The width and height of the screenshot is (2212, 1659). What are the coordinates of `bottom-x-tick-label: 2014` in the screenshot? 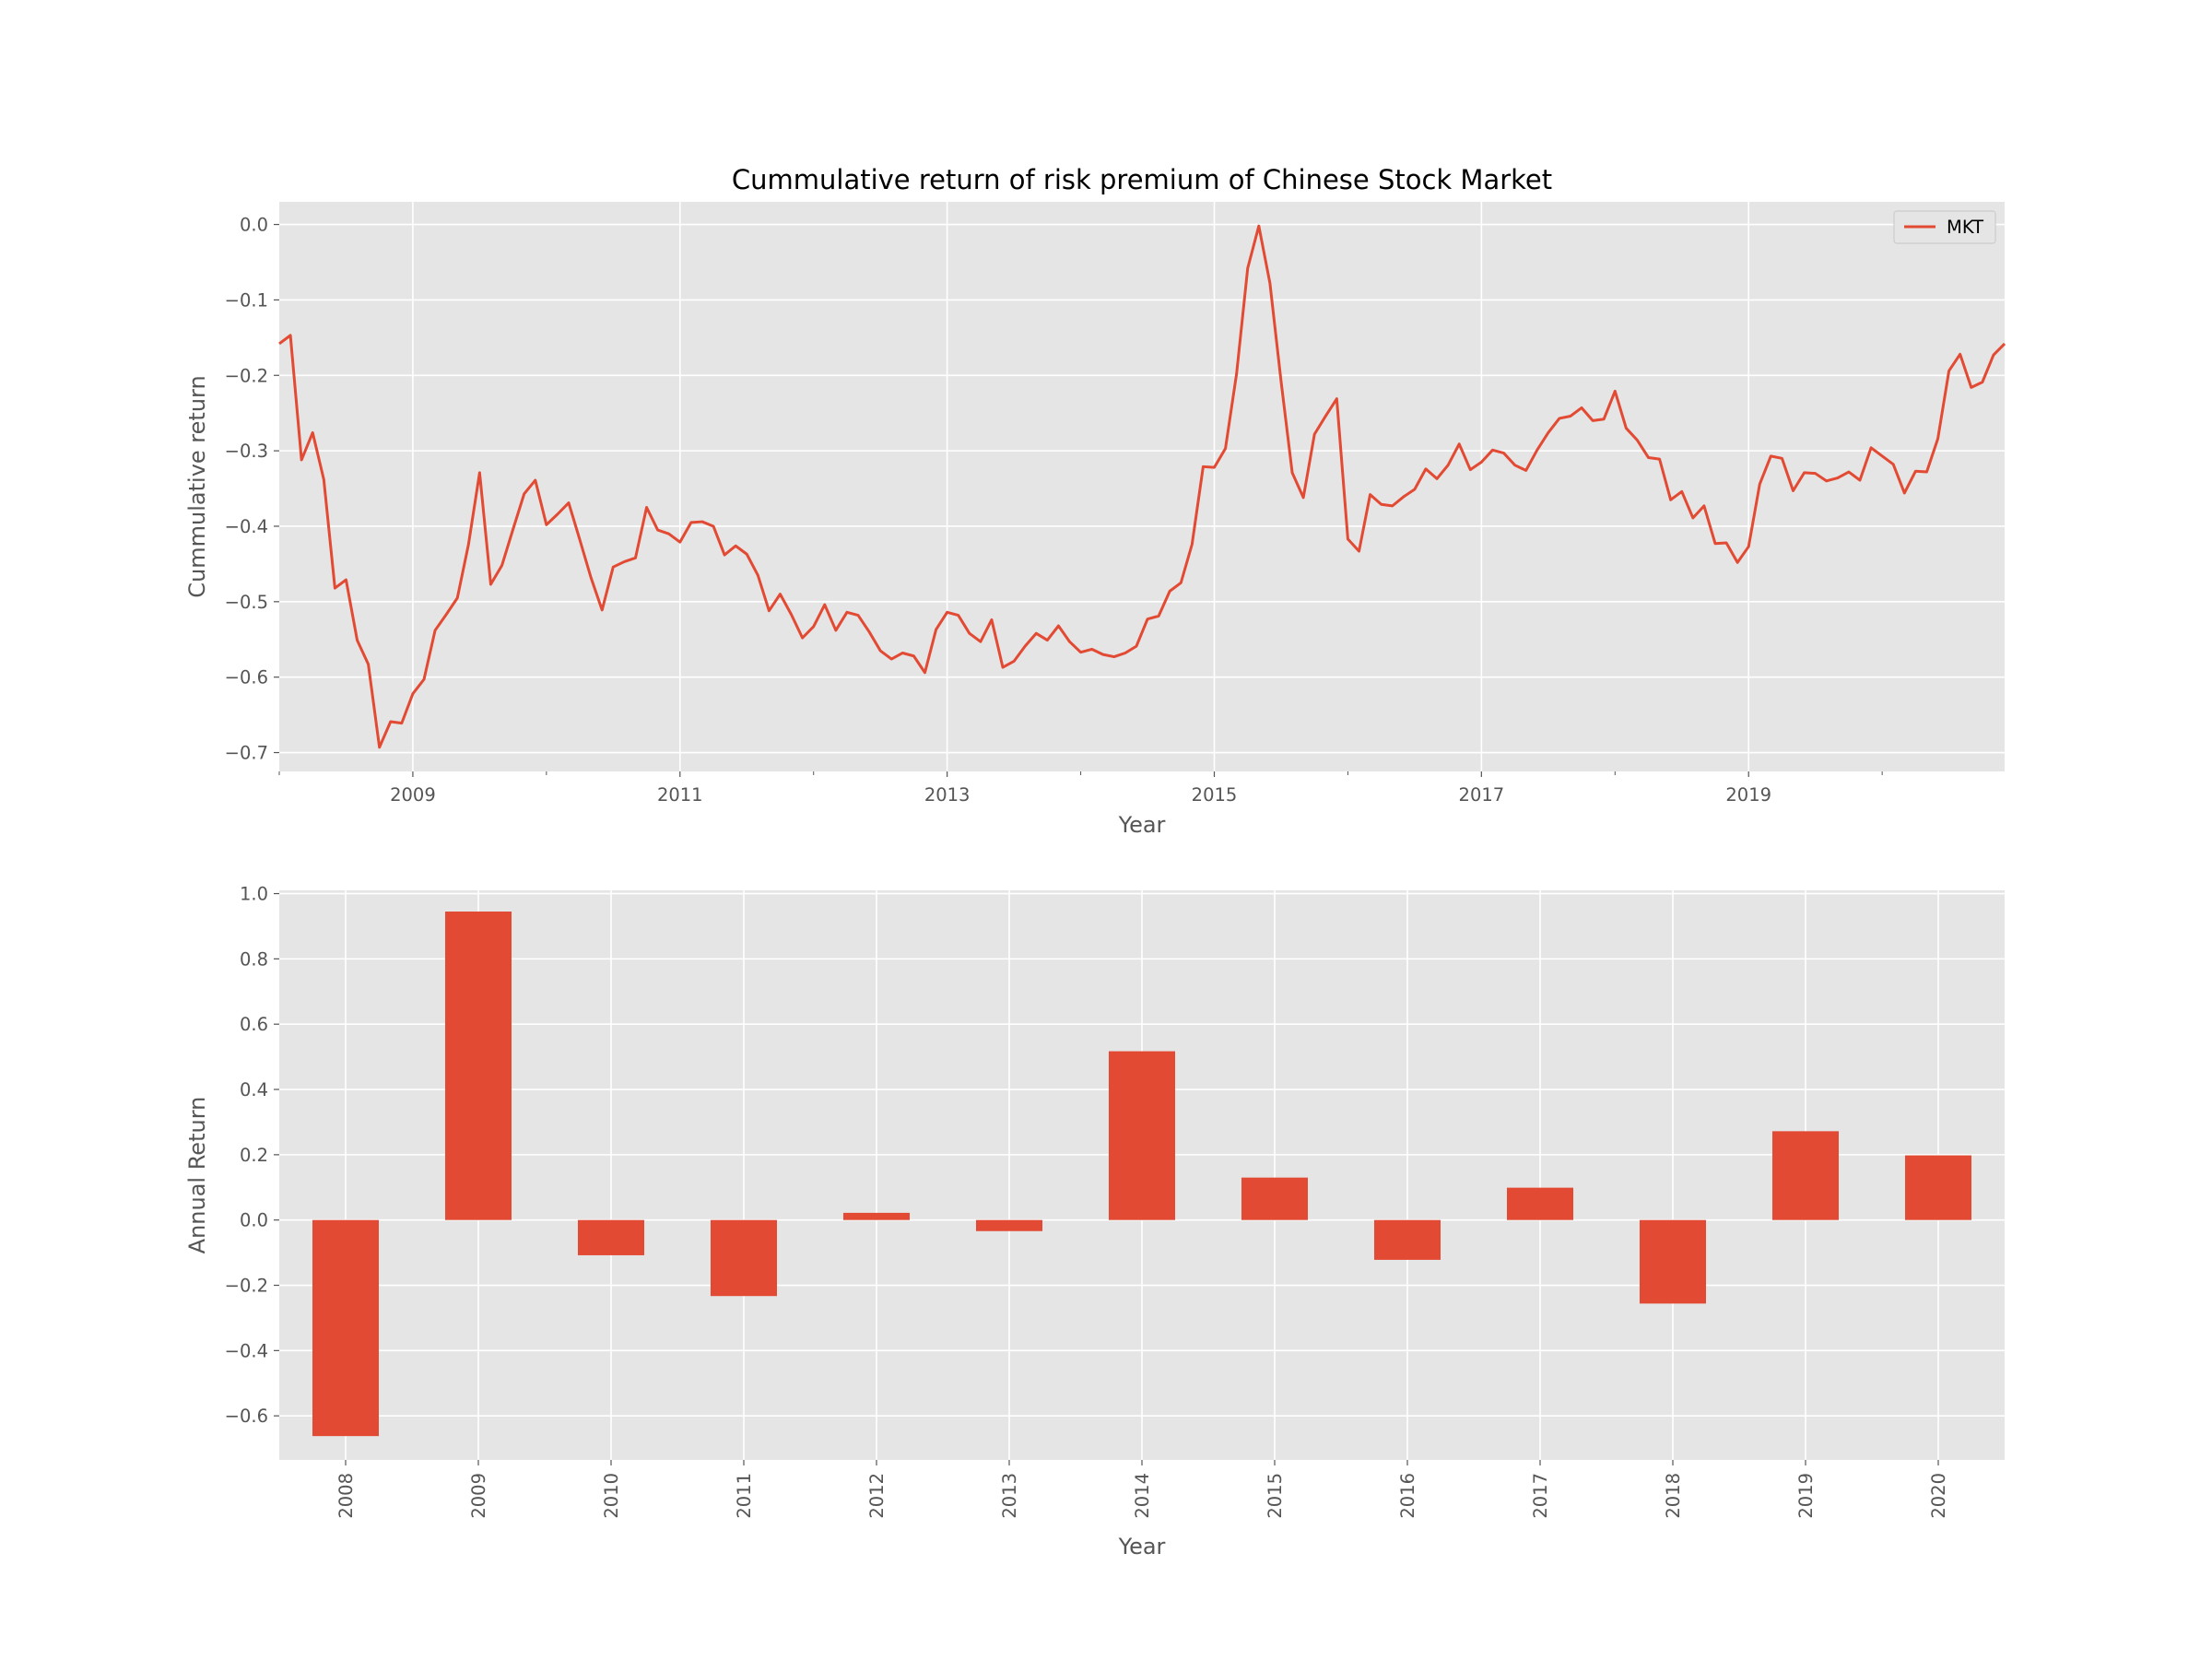 It's located at (1142, 1496).